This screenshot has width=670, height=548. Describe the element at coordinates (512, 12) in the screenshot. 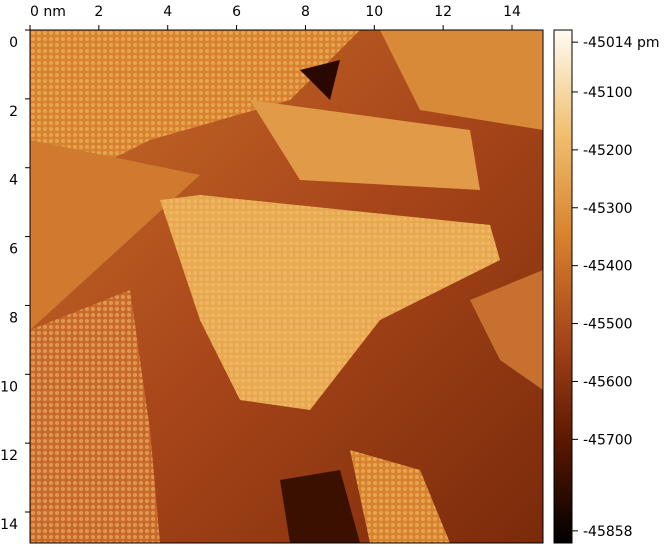

I see `x-tick-label: 14` at that location.